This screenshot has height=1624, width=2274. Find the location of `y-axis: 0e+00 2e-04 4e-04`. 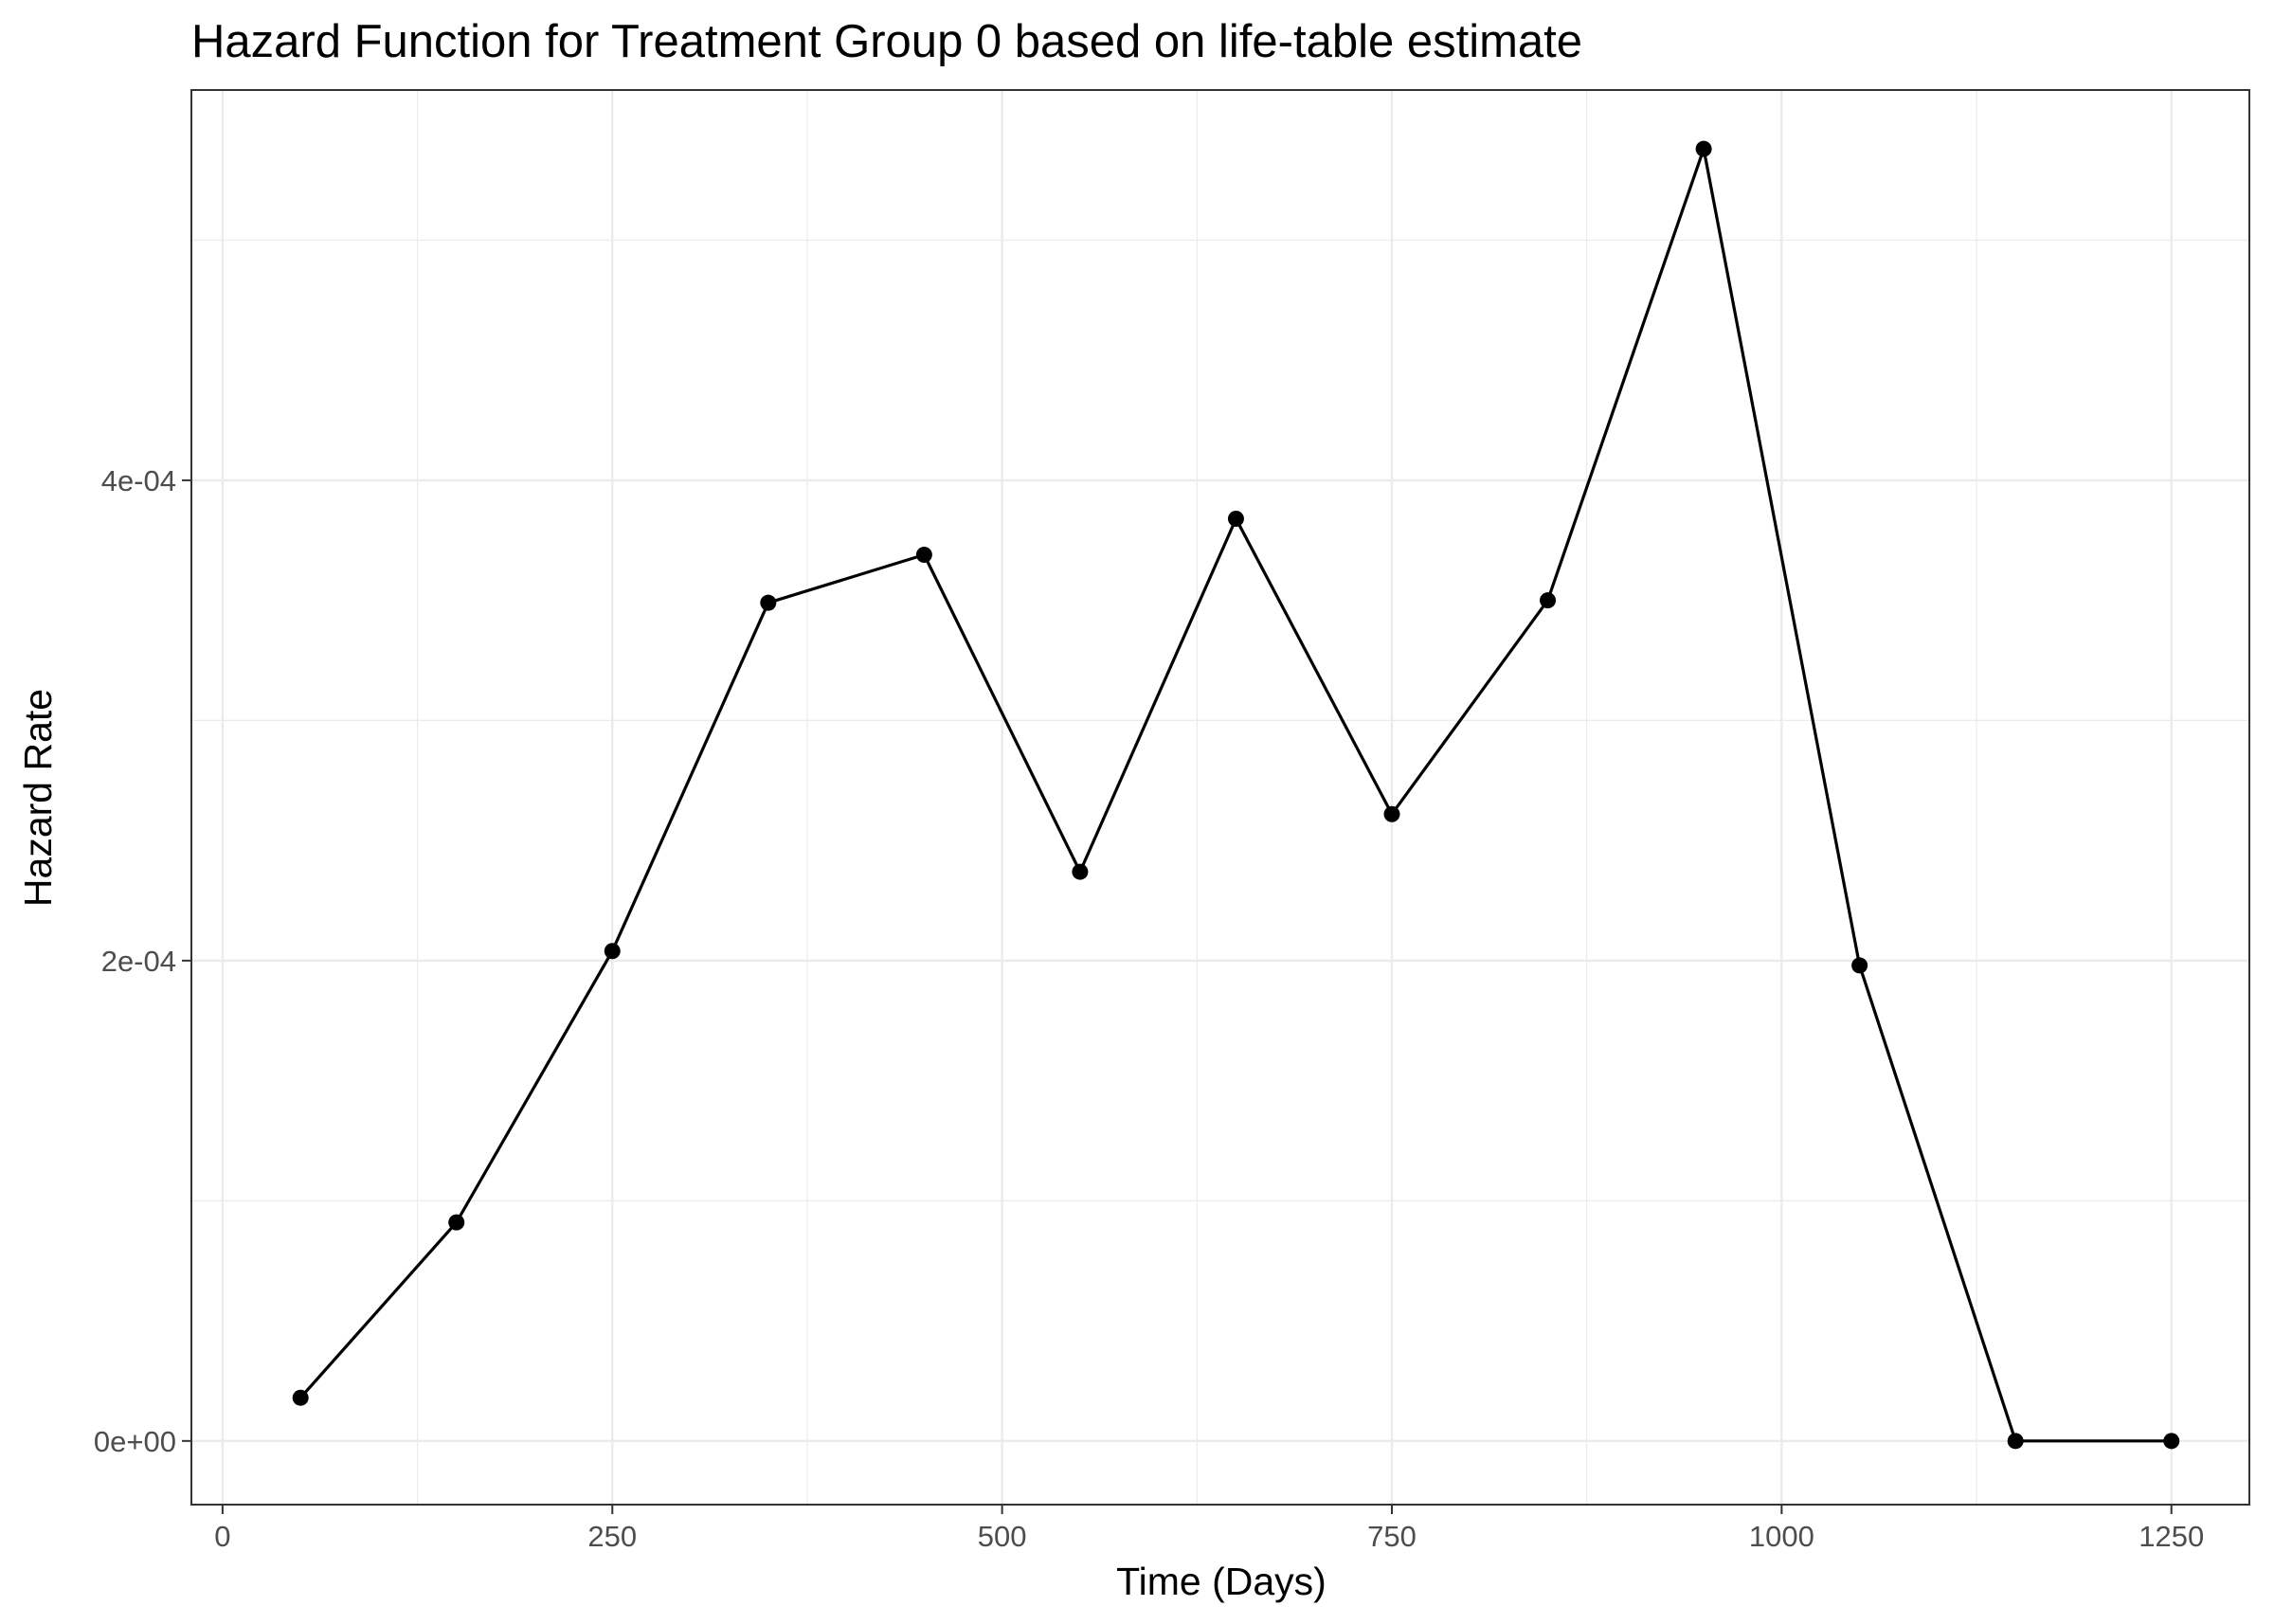

y-axis: 0e+00 2e-04 4e-04 is located at coordinates (142, 961).